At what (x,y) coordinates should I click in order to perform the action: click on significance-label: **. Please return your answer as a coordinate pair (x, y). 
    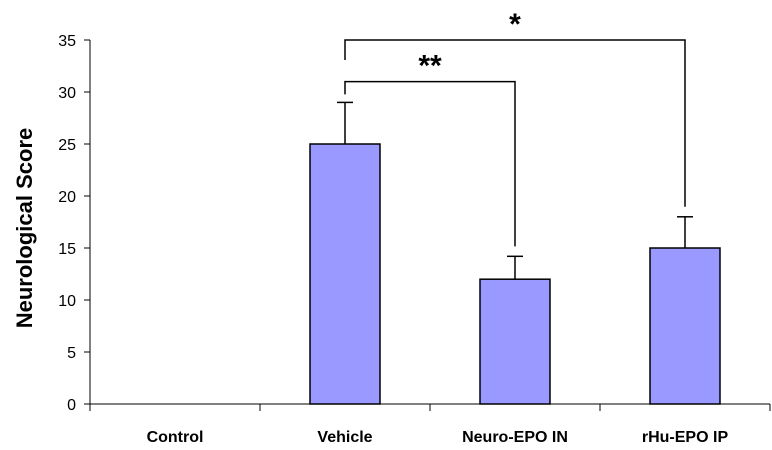
    Looking at the image, I should click on (430, 66).